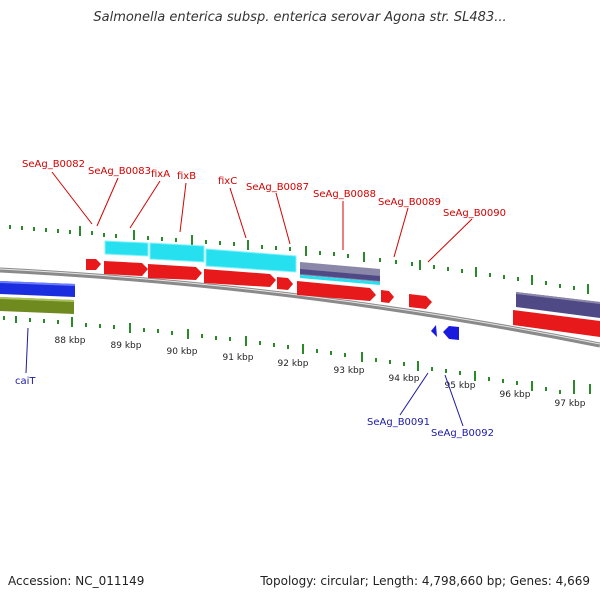  What do you see at coordinates (200, 256) in the screenshot?
I see `cyan-features` at bounding box center [200, 256].